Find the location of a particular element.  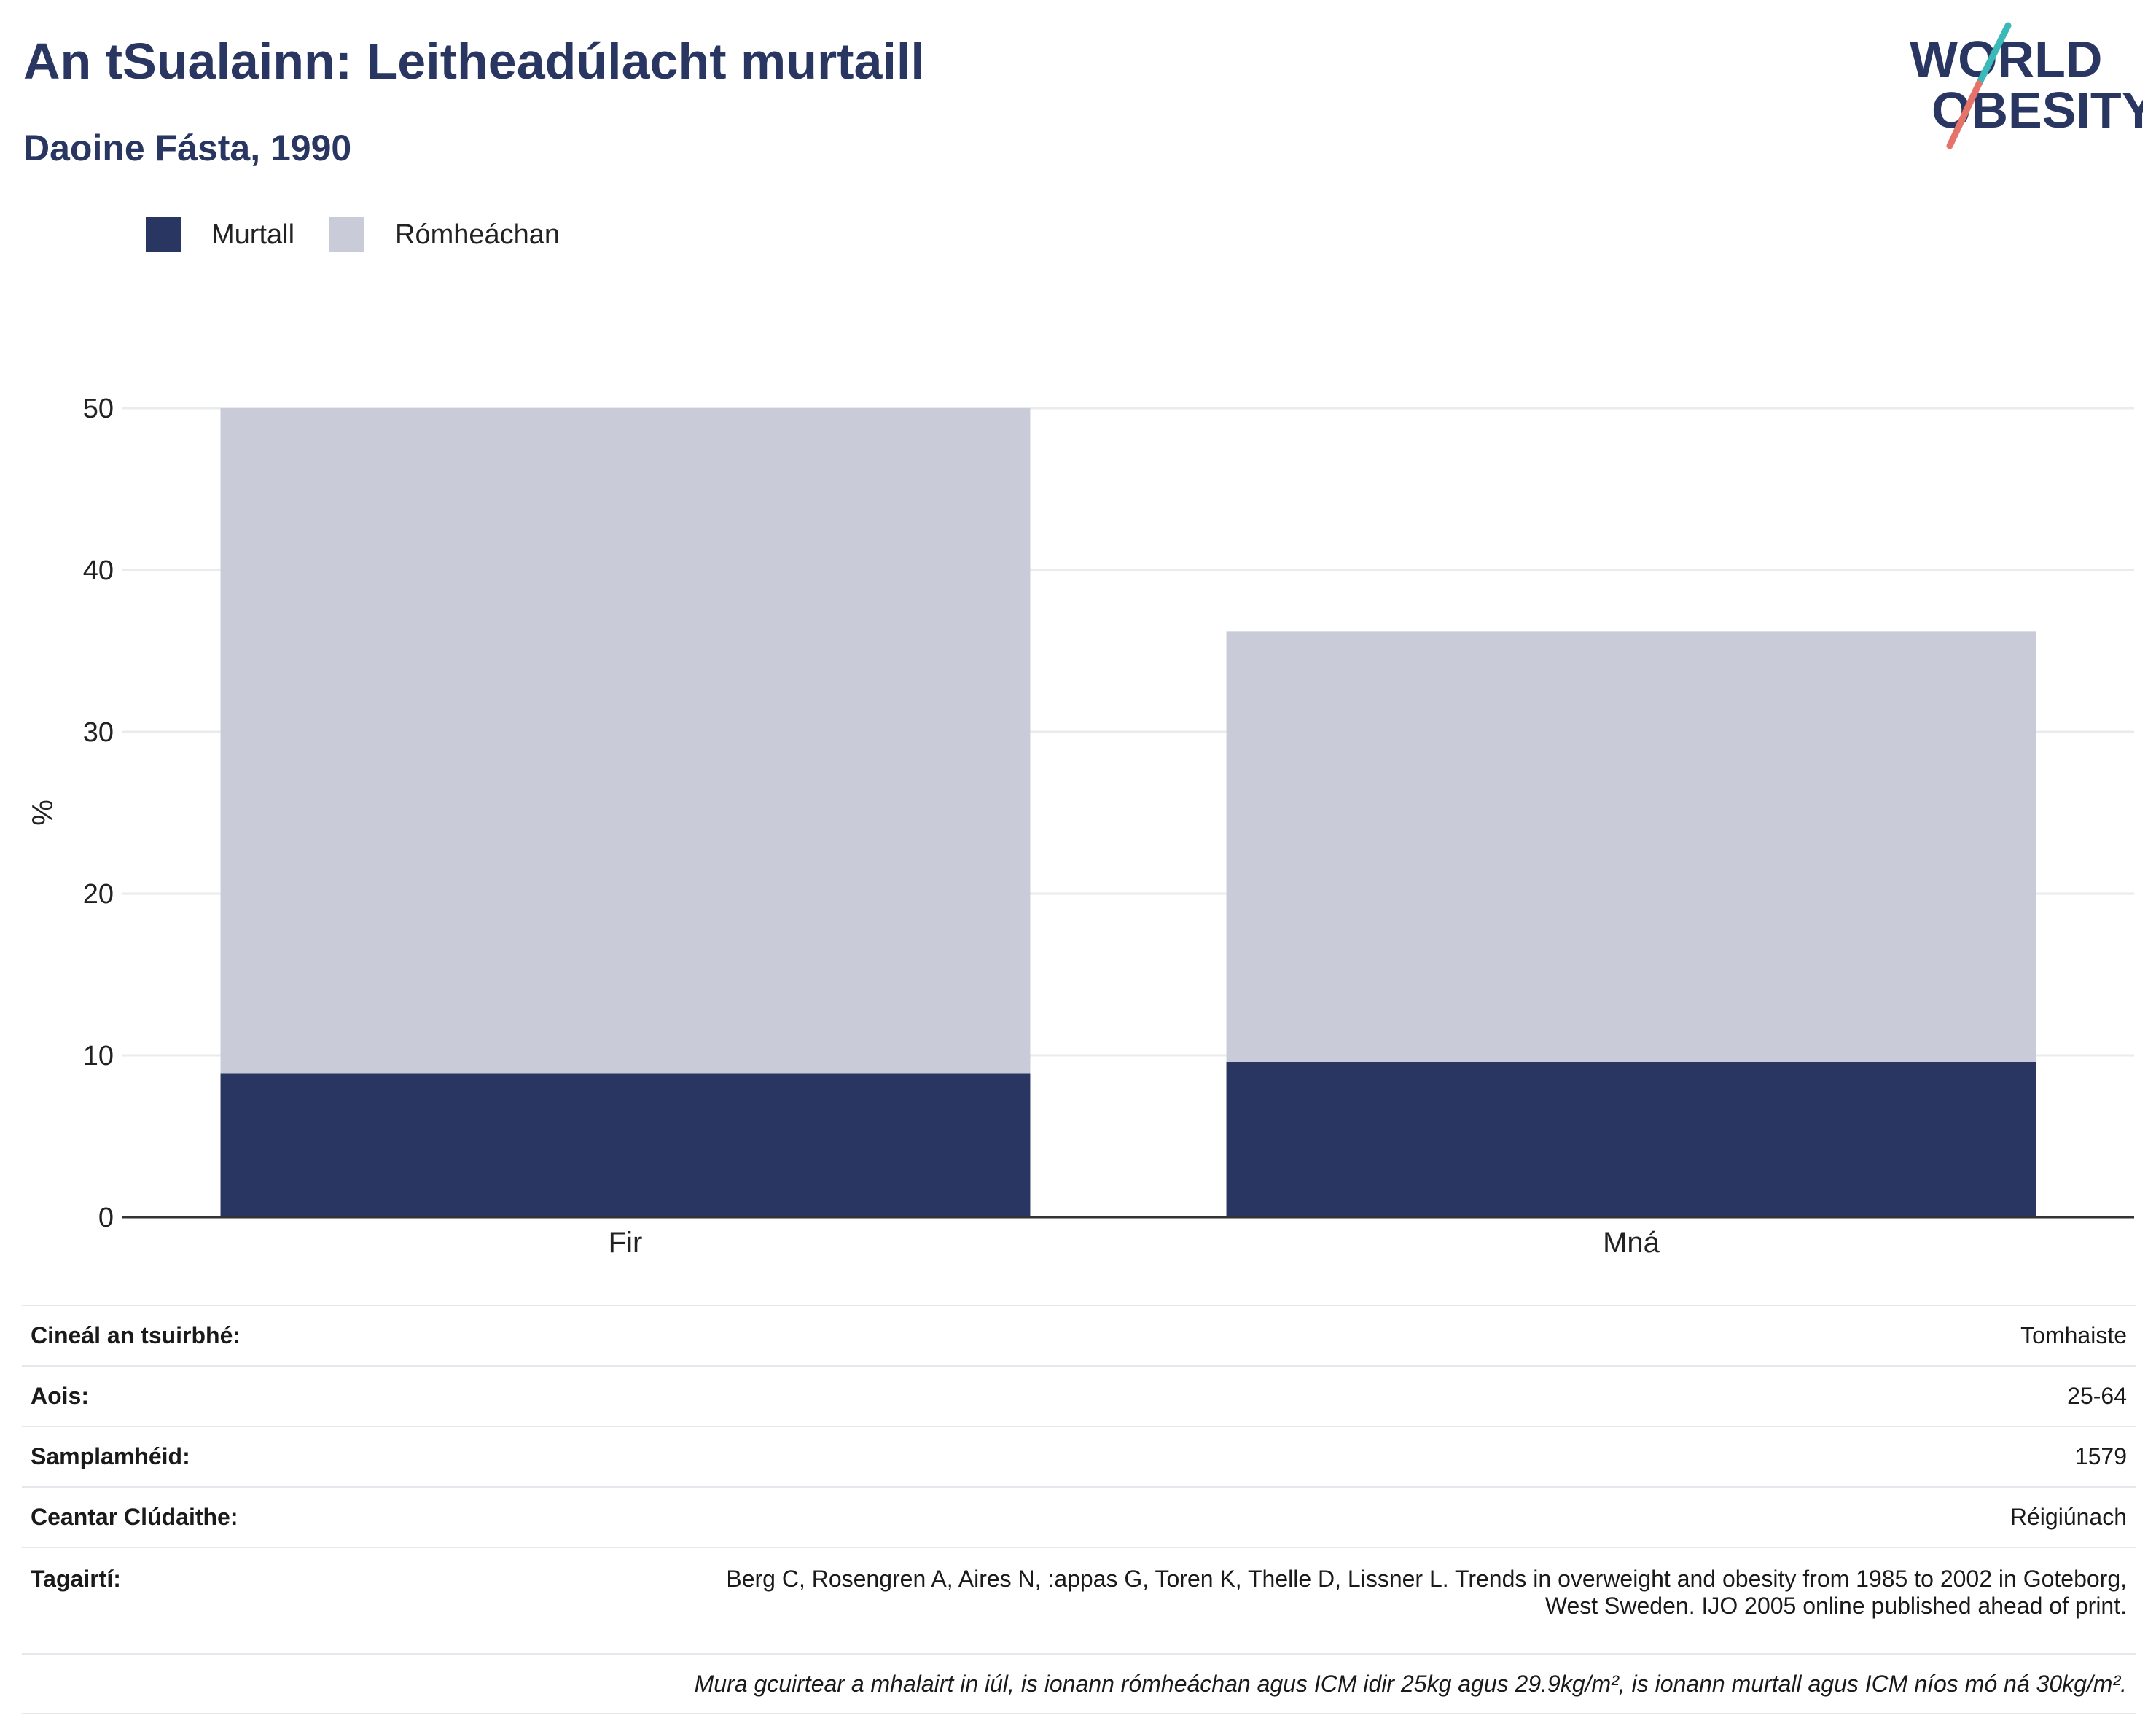

meta-row-area: Ceantar Clúdaithe: Réigiúnach is located at coordinates (1079, 1516).